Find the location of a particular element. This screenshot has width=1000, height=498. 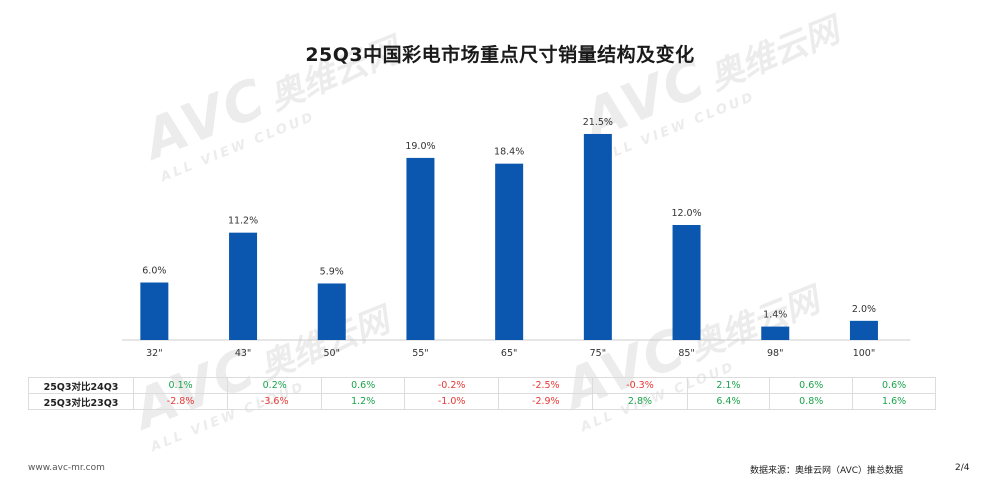

table-cell: -1.0% is located at coordinates (452, 401).